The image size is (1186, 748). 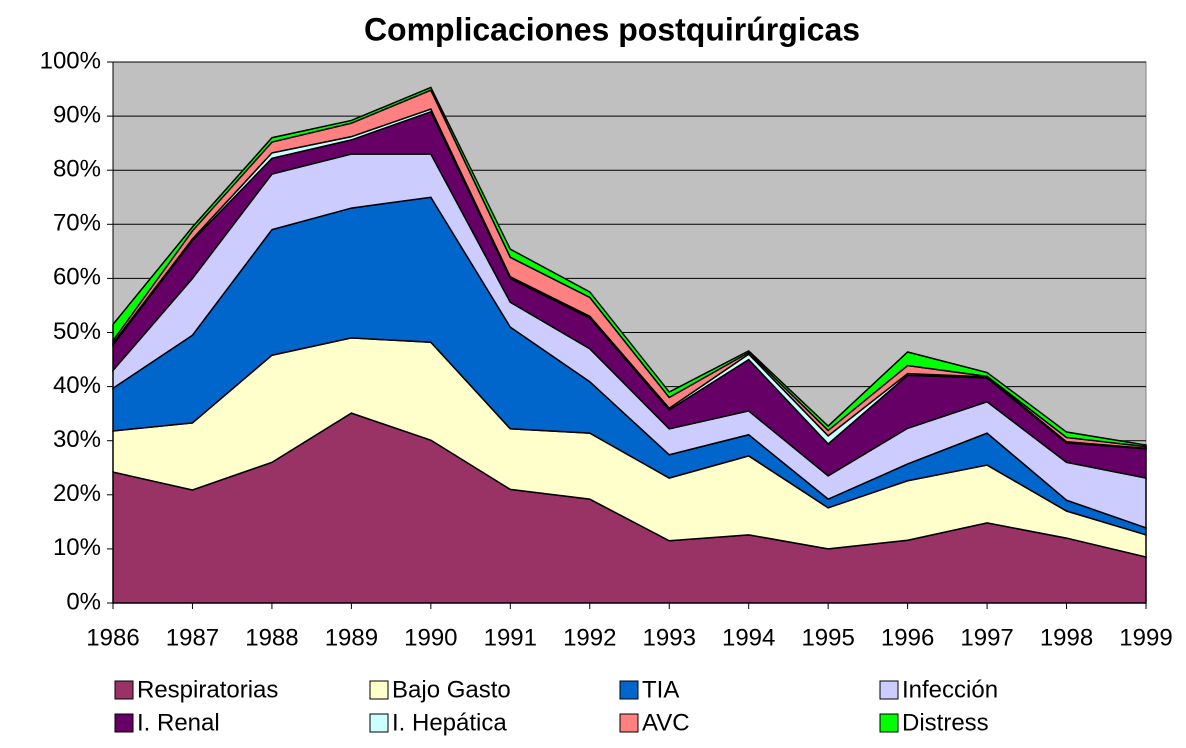 I want to click on x-tick-label: 1991, so click(x=510, y=637).